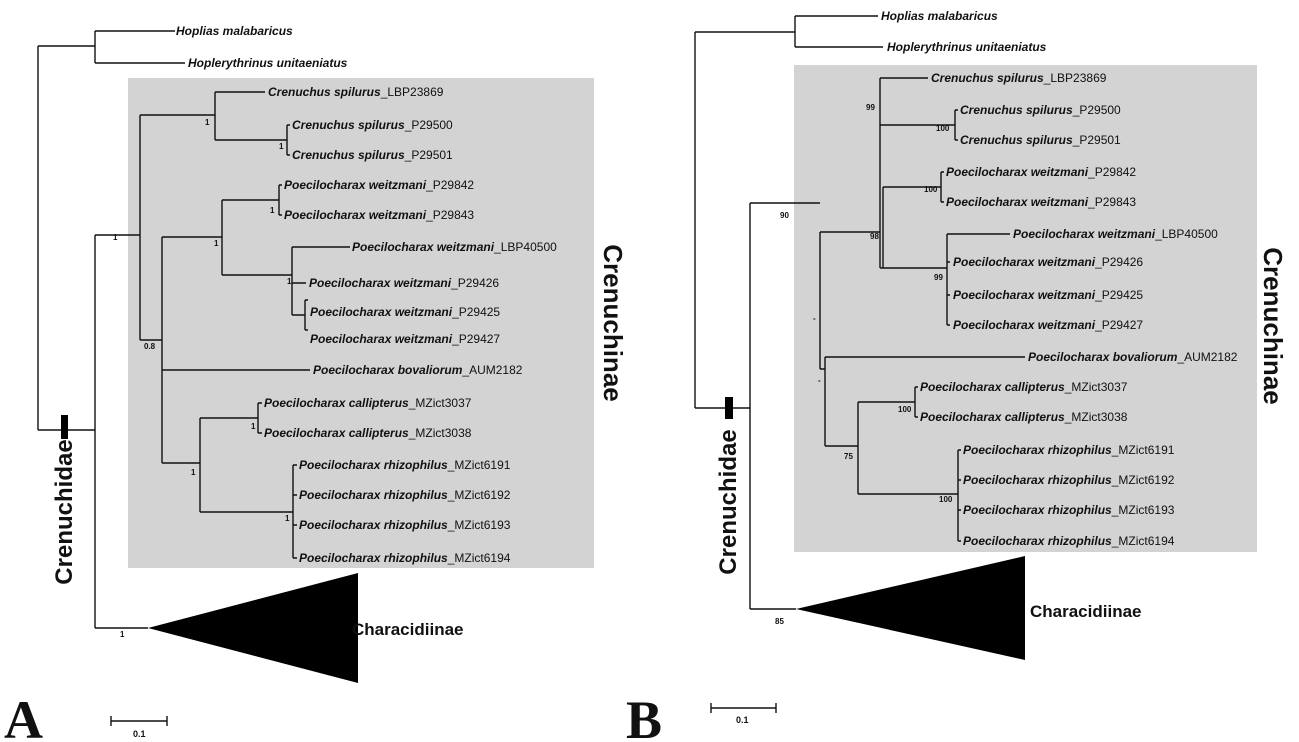  I want to click on panel-a-scale-bar: 0.1, so click(139, 727).